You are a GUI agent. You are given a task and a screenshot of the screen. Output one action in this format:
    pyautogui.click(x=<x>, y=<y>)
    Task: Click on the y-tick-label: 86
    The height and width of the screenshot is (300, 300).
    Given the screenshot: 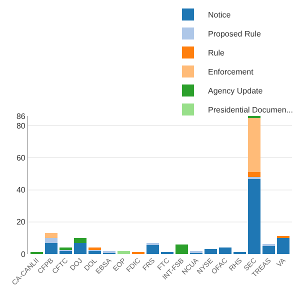 What is the action you would take?
    pyautogui.click(x=21, y=116)
    